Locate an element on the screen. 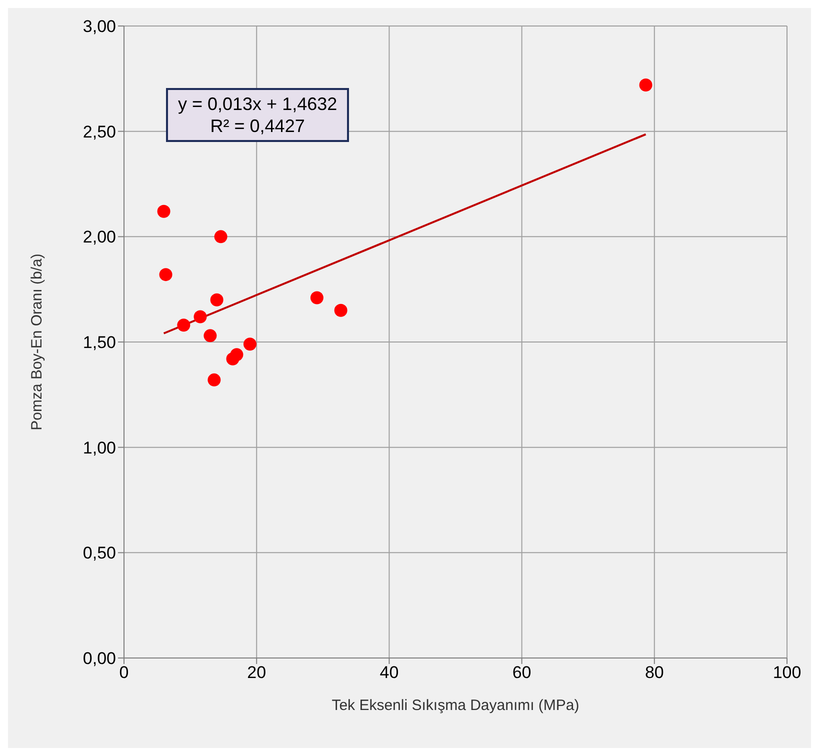 This screenshot has height=755, width=819. y-tick-label: 0,50 is located at coordinates (99, 553).